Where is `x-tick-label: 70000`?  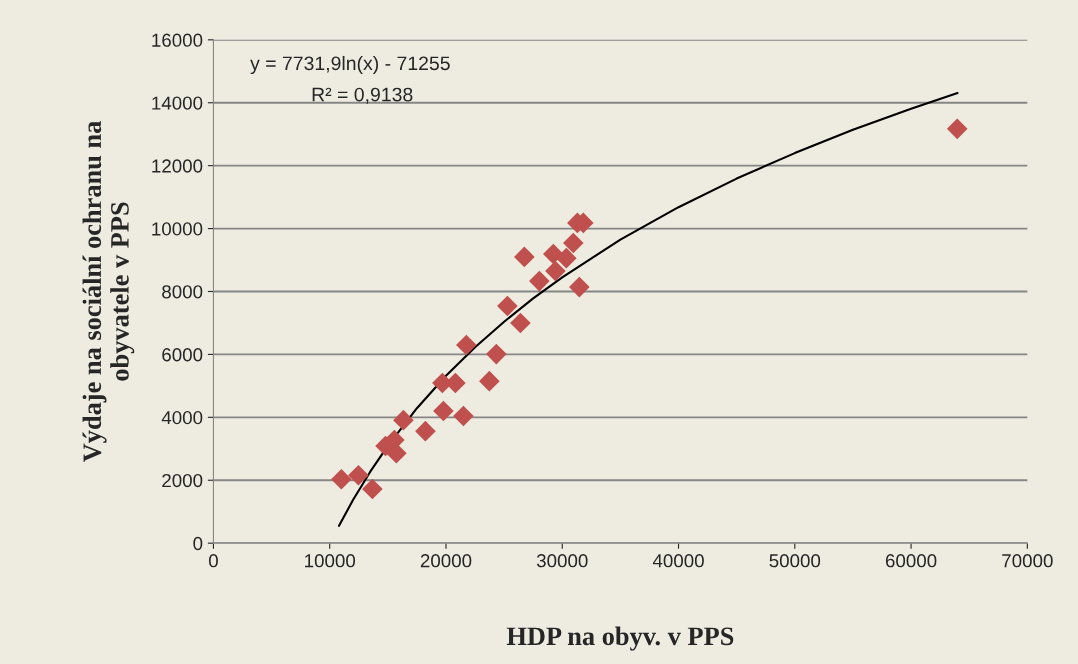 x-tick-label: 70000 is located at coordinates (1027, 561).